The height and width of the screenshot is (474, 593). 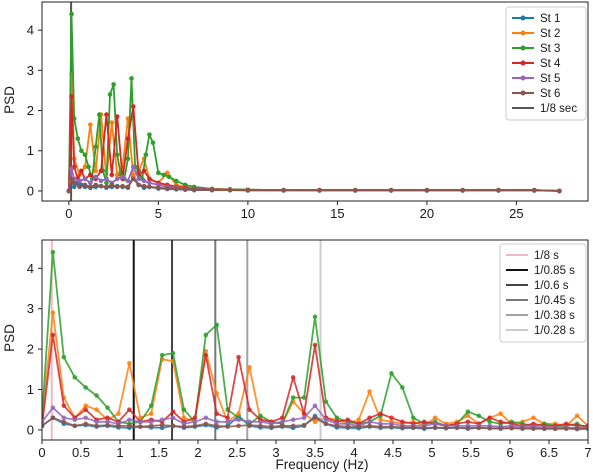 What do you see at coordinates (554, 271) in the screenshot?
I see `legend-label-1: 1/0.85 s` at bounding box center [554, 271].